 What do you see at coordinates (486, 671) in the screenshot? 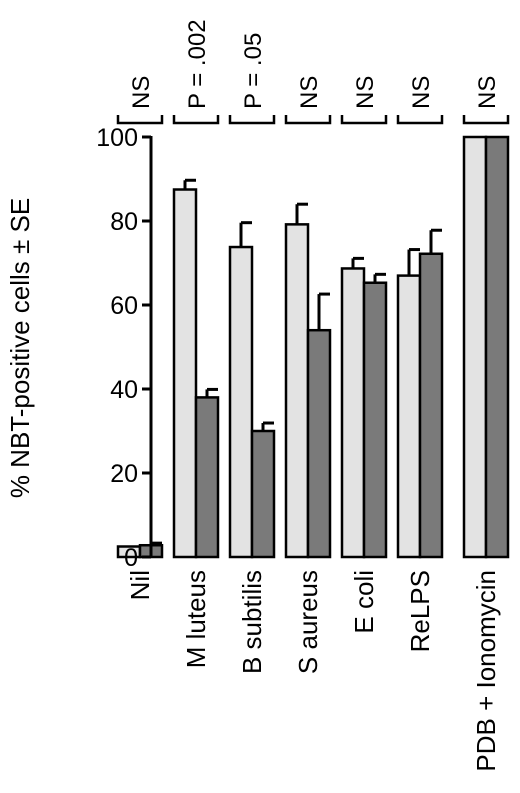
I see `category-label-6: PDB + Ionomycin` at bounding box center [486, 671].